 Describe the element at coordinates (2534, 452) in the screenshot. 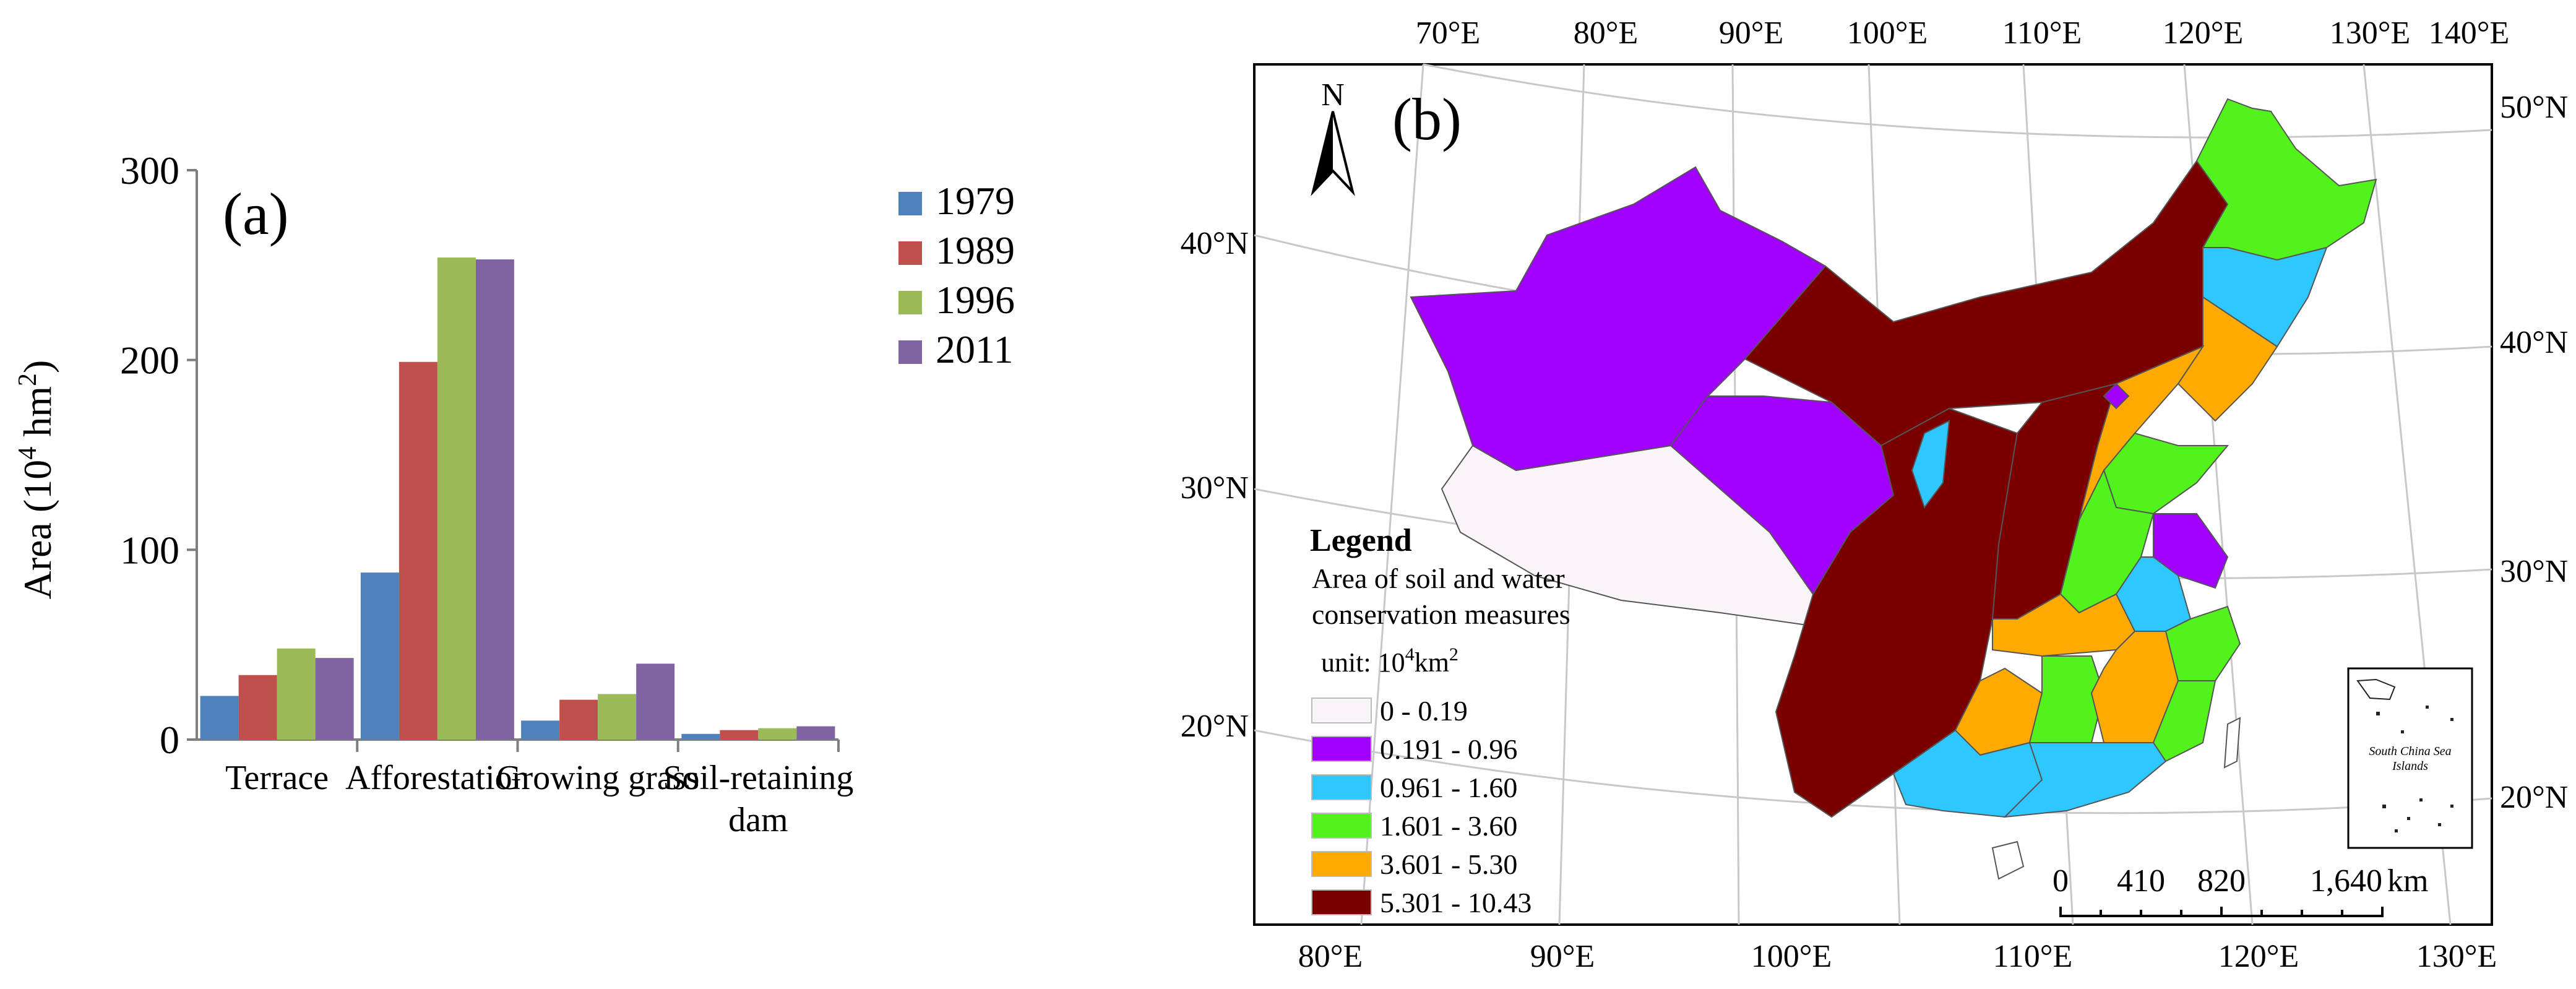

I see `right-latitude-labels: 50°N 40°N 30°N 20°N` at that location.